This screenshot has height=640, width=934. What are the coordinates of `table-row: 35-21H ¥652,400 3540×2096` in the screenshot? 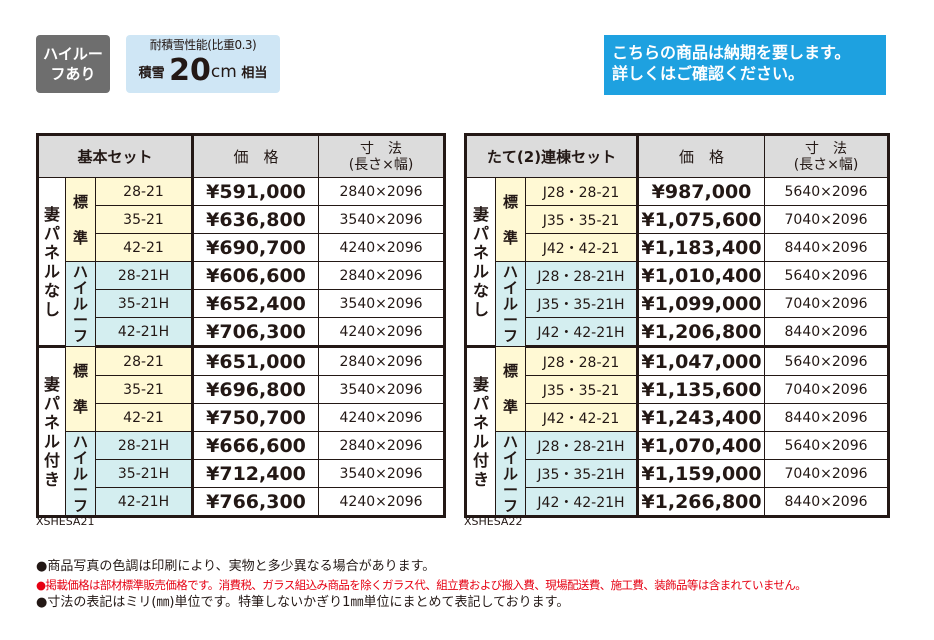 It's located at (242, 303).